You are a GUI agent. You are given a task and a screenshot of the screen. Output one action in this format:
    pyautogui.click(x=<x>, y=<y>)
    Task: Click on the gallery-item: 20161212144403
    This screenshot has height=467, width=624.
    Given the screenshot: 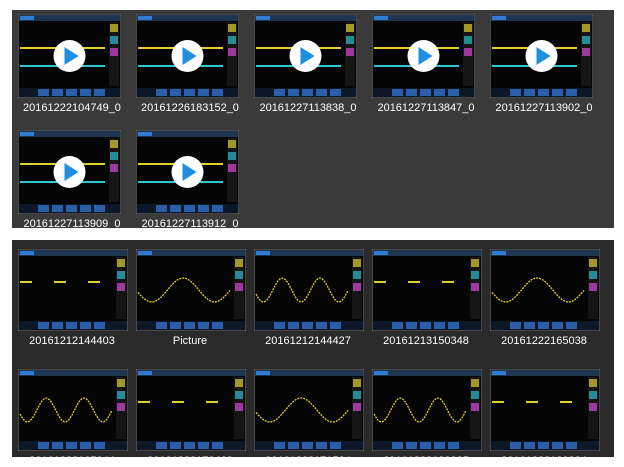 What is the action you would take?
    pyautogui.click(x=72, y=298)
    